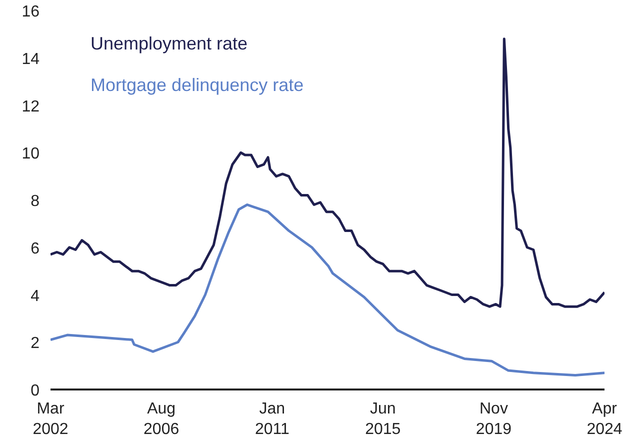 This screenshot has height=440, width=634. Describe the element at coordinates (35, 343) in the screenshot. I see `y-tick-label: 2` at that location.